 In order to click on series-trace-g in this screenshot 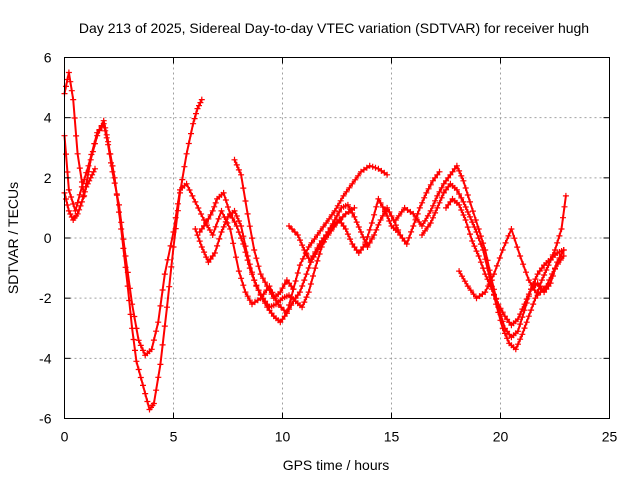, I will do `click(479, 251)`.